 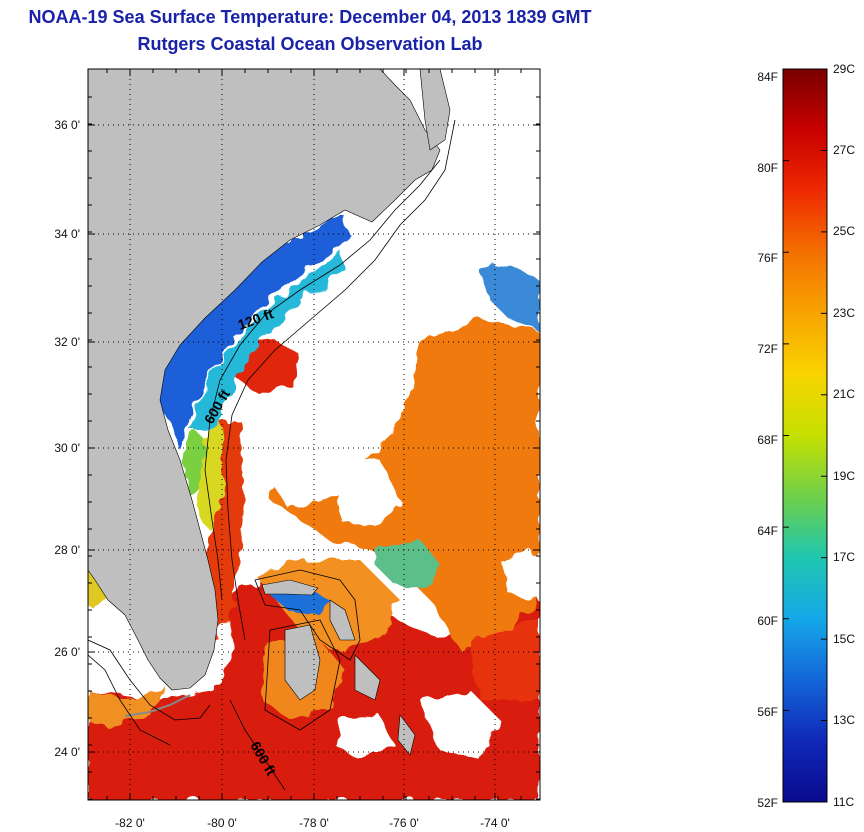 I want to click on colorbar-f-label: 56F, so click(x=767, y=712).